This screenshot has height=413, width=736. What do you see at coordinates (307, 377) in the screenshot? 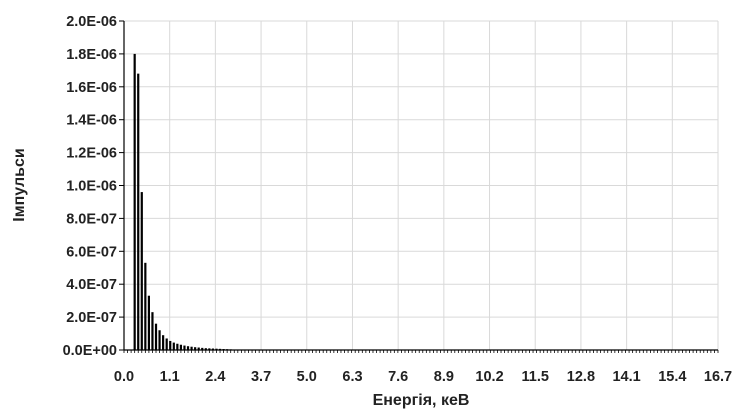
I see `x-tick-label: 5.0` at bounding box center [307, 377].